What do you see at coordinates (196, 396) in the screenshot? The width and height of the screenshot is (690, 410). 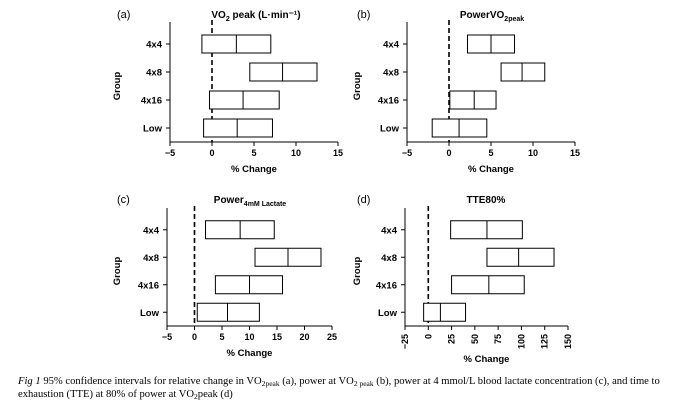 I see `caption-sub-3: 2` at bounding box center [196, 396].